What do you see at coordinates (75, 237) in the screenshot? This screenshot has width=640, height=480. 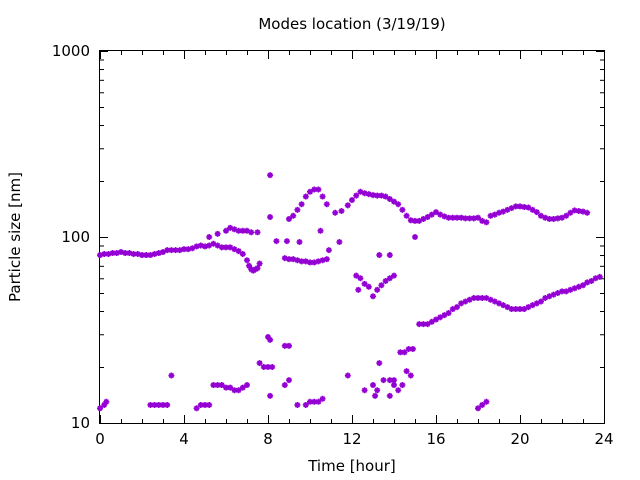 I see `y-tick-label: 100` at bounding box center [75, 237].